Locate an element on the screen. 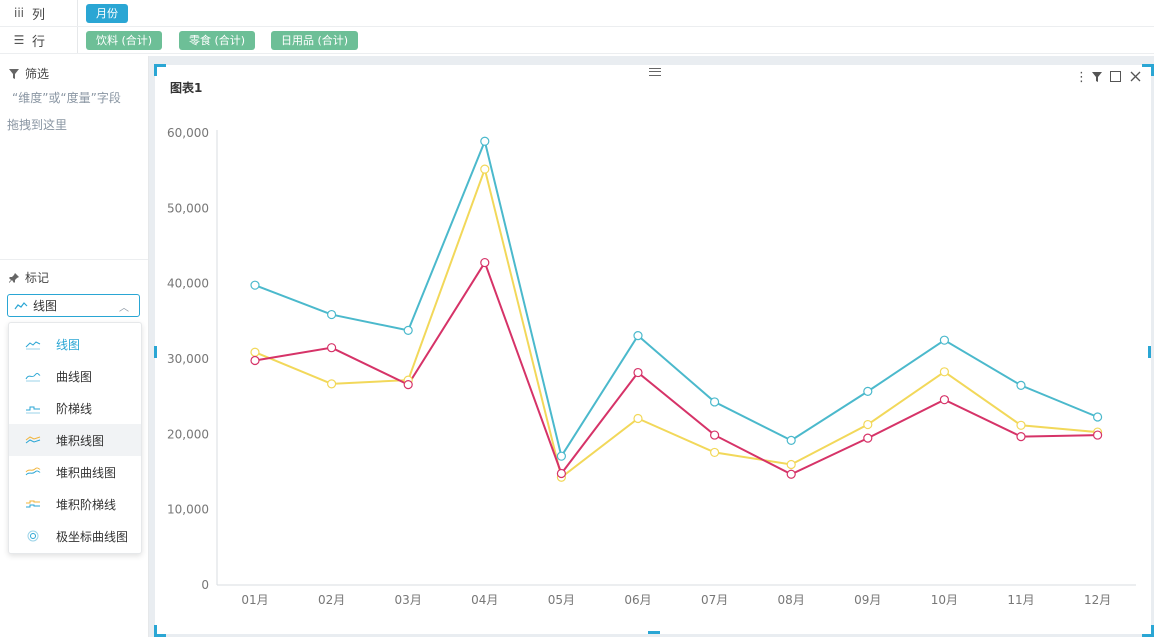 The width and height of the screenshot is (1154, 637). stacked-curve-icon is located at coordinates (33, 471).